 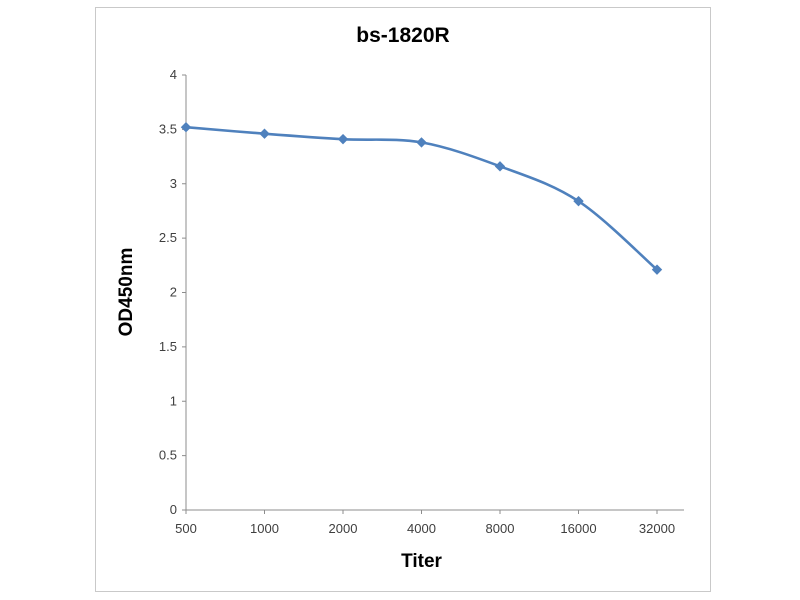 I want to click on x-tick-label: 8000, so click(x=500, y=528).